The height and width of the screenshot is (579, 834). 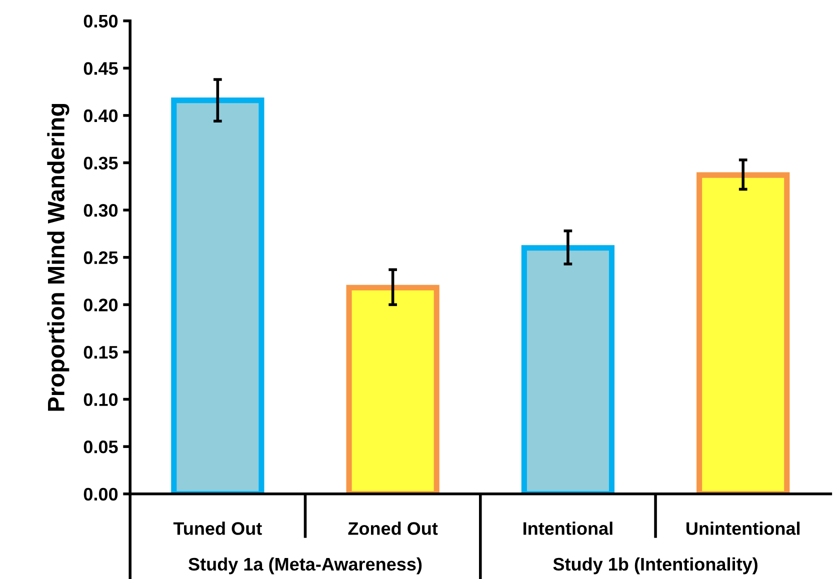 I want to click on x-tick-label: Tuned Out, so click(x=217, y=528).